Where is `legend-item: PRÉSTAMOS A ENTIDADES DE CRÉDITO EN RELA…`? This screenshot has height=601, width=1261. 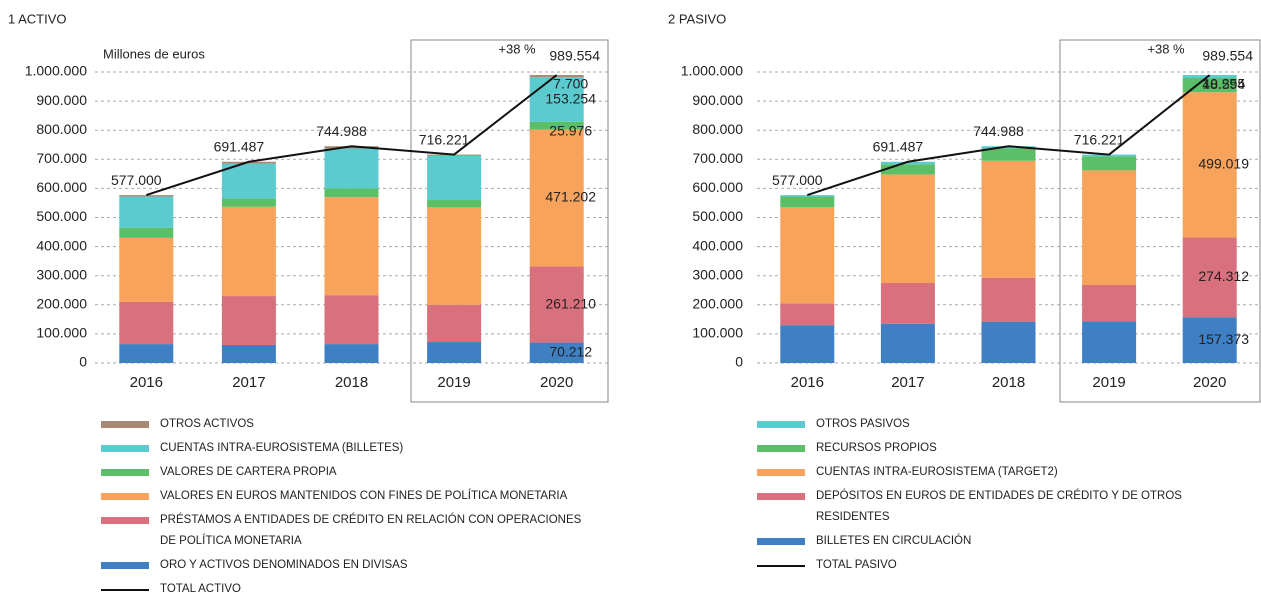 legend-item: PRÉSTAMOS A ENTIDADES DE CRÉDITO EN RELA… is located at coordinates (350, 531).